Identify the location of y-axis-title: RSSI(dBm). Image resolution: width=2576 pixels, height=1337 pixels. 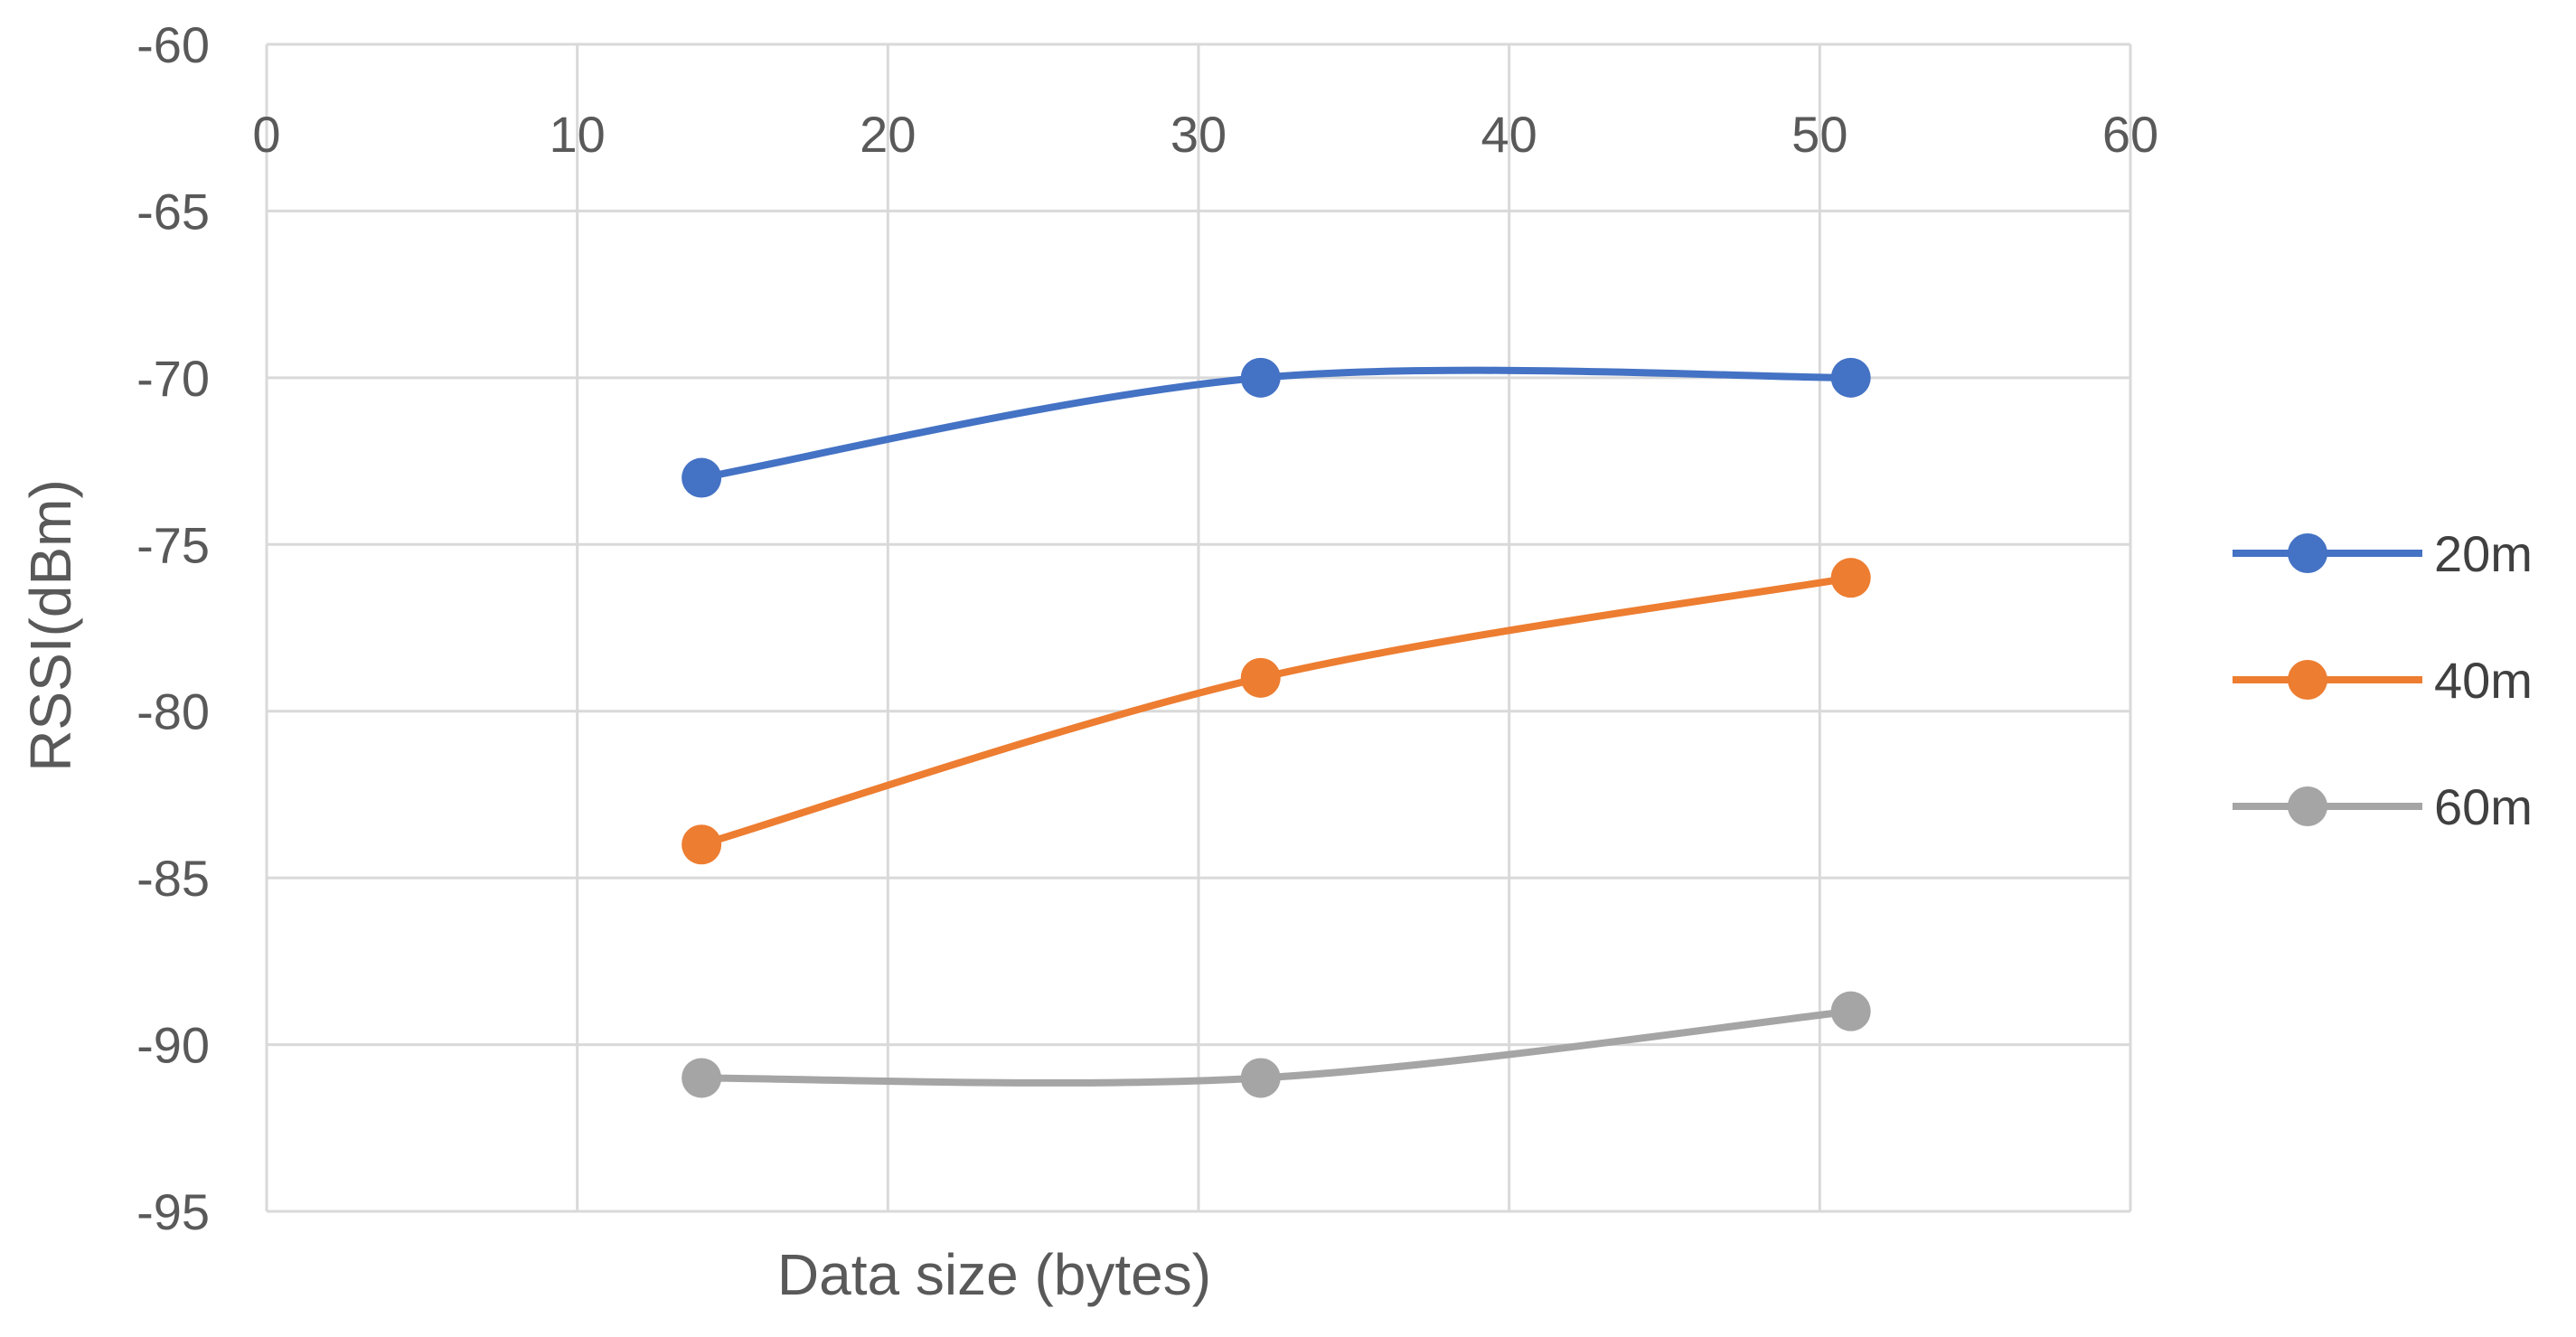
(50, 625).